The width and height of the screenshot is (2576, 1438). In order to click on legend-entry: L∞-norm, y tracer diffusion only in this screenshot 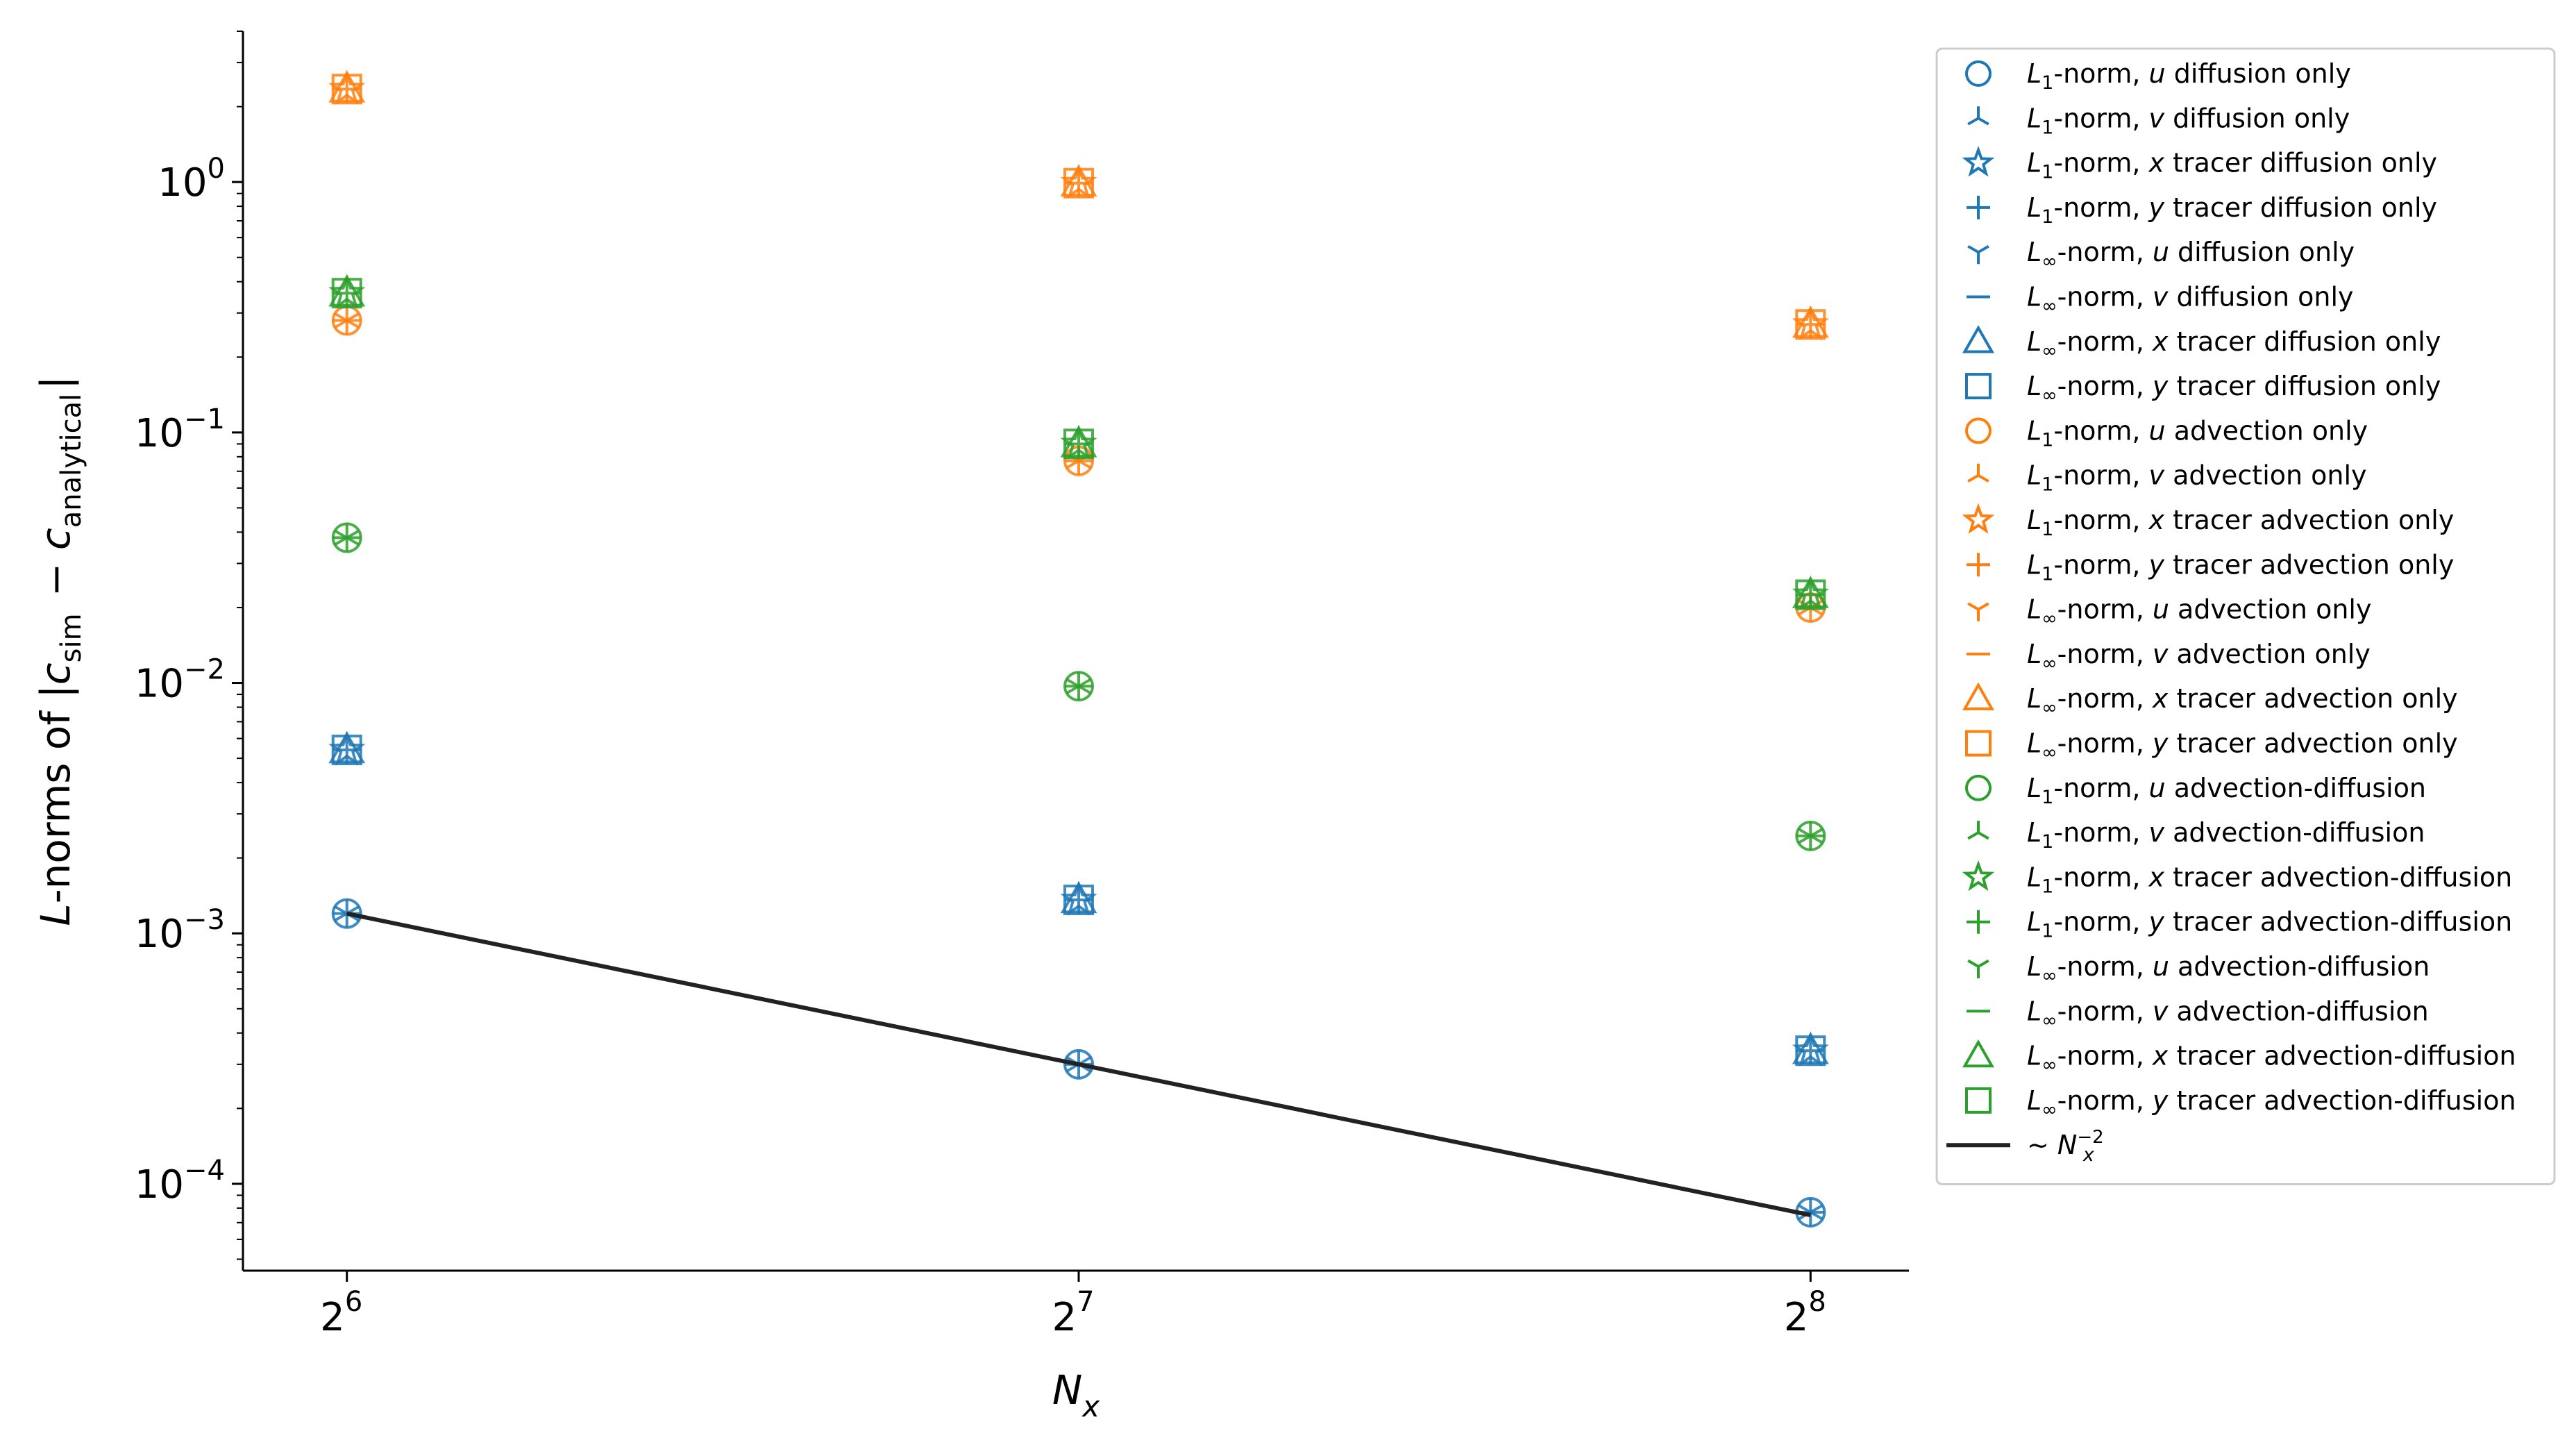, I will do `click(2203, 388)`.